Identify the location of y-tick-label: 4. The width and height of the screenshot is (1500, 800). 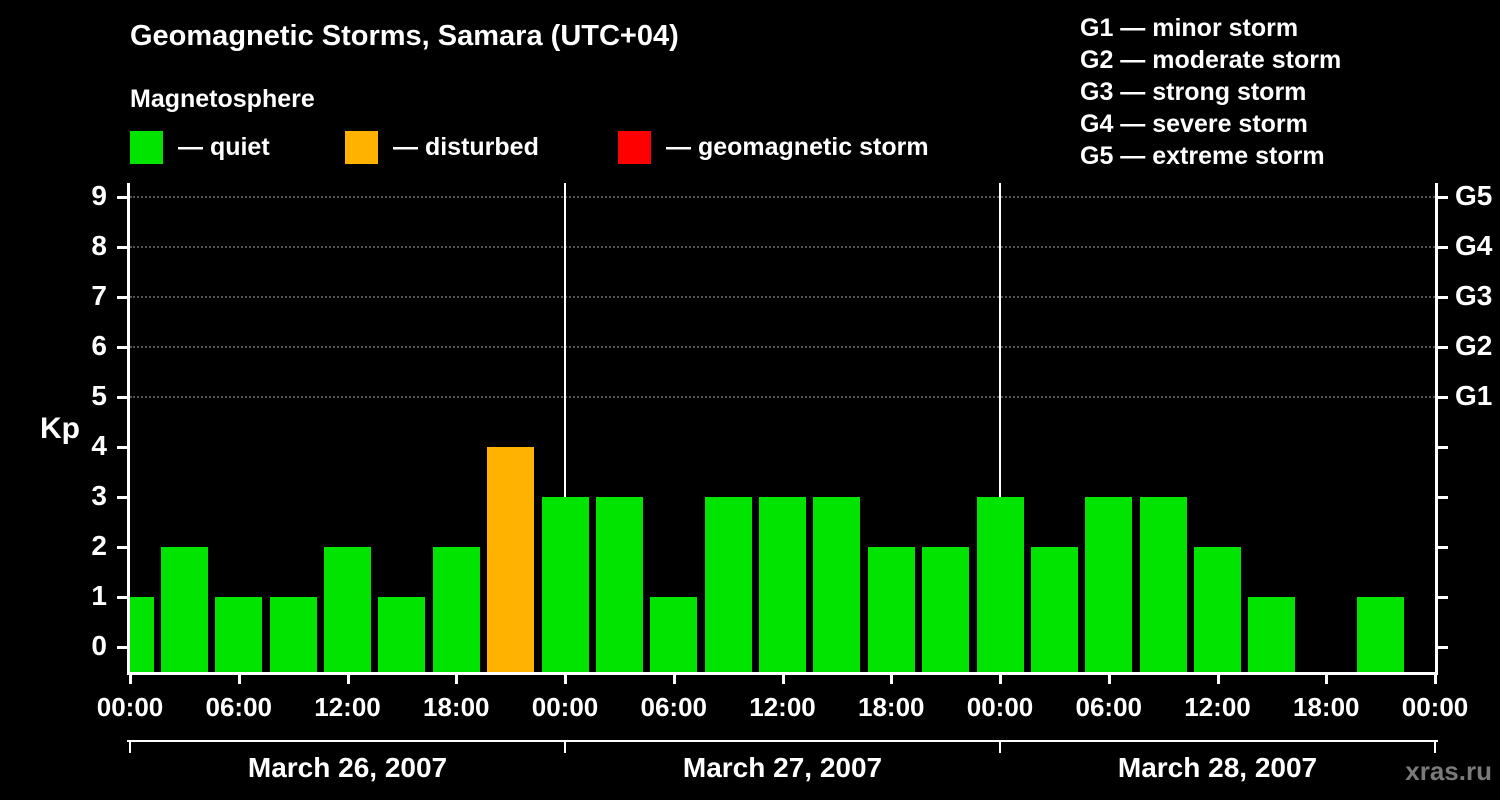
(99, 445).